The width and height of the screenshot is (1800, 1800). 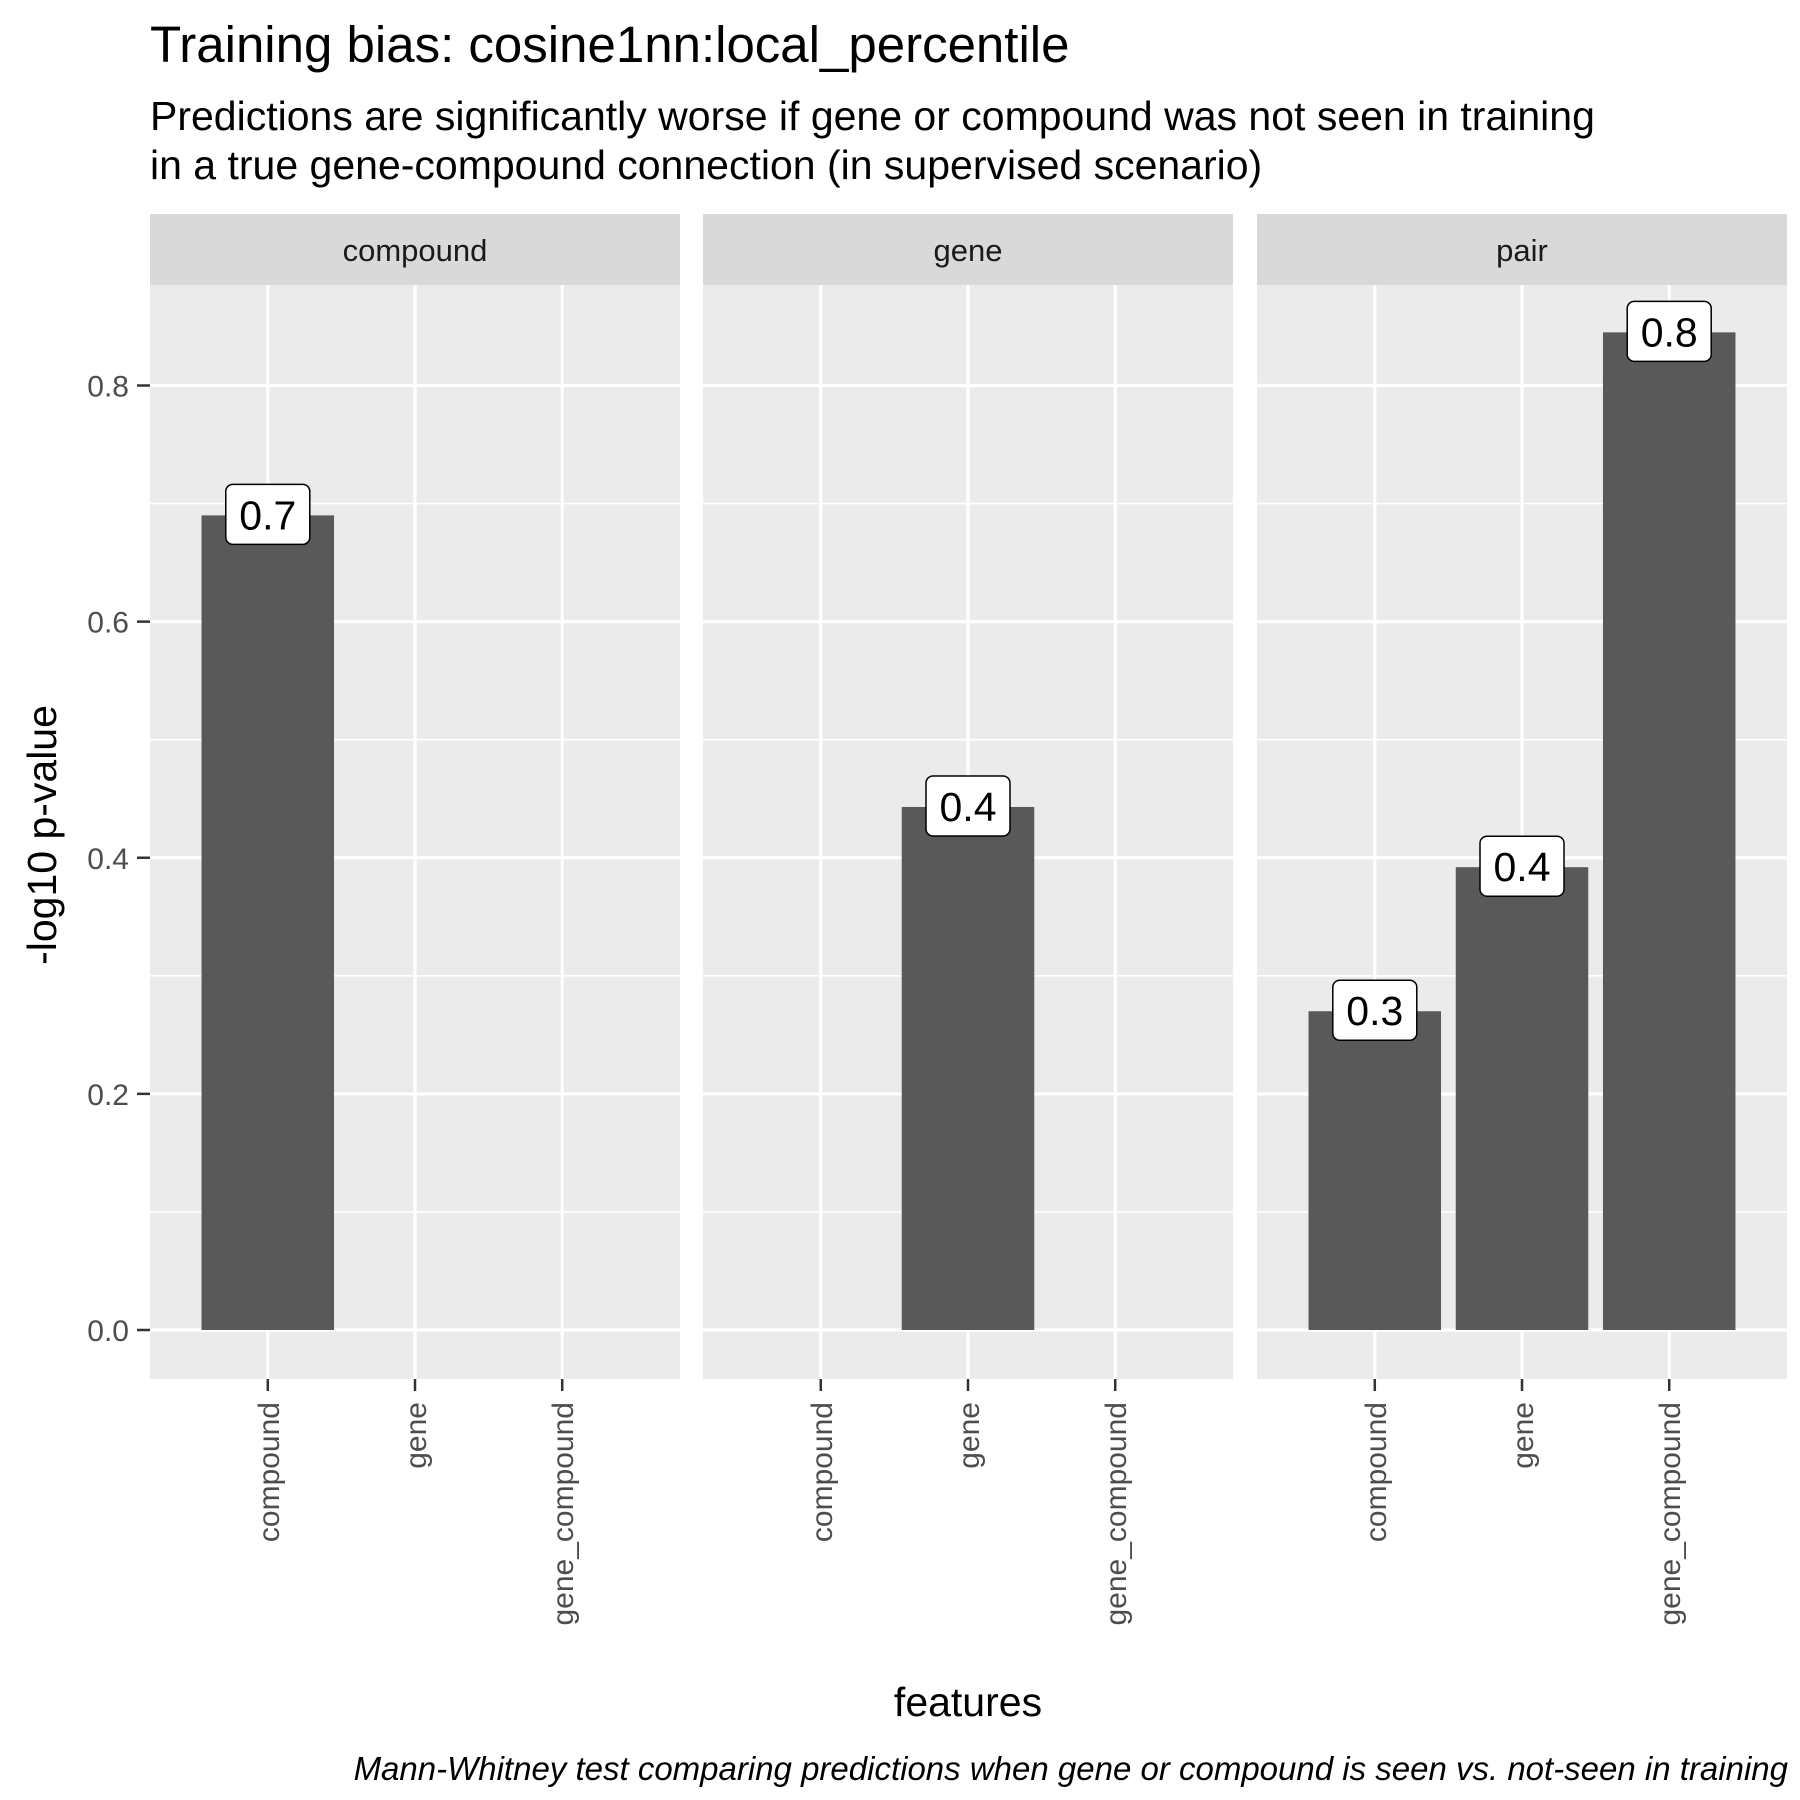 What do you see at coordinates (108, 623) in the screenshot?
I see `y-tick-label: 0.6` at bounding box center [108, 623].